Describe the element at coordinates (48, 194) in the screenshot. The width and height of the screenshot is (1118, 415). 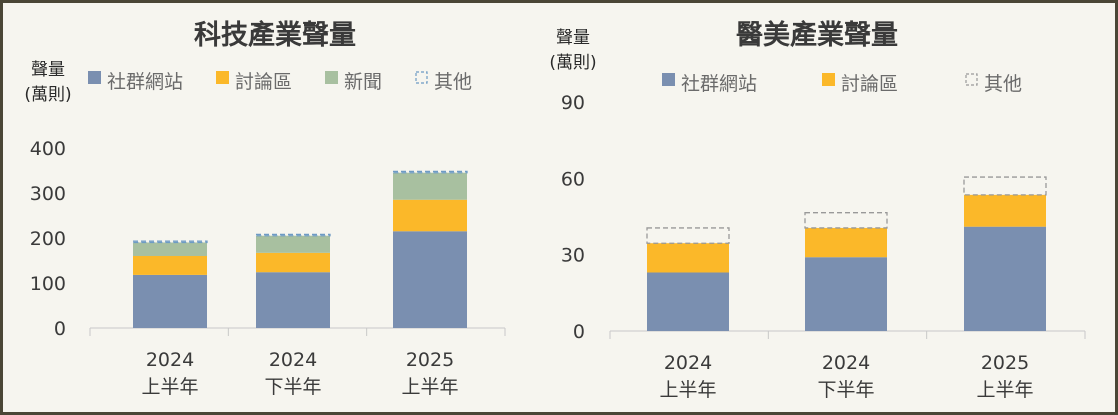
I see `y-tick-label: 300` at that location.